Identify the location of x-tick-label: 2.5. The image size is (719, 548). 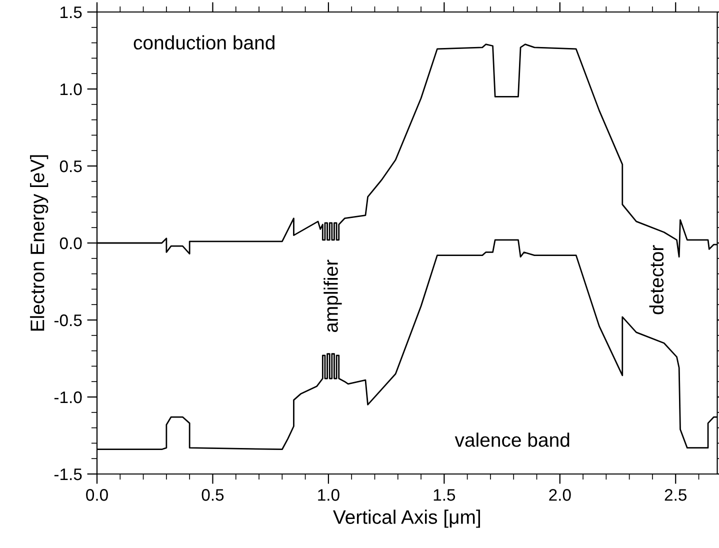
(675, 495).